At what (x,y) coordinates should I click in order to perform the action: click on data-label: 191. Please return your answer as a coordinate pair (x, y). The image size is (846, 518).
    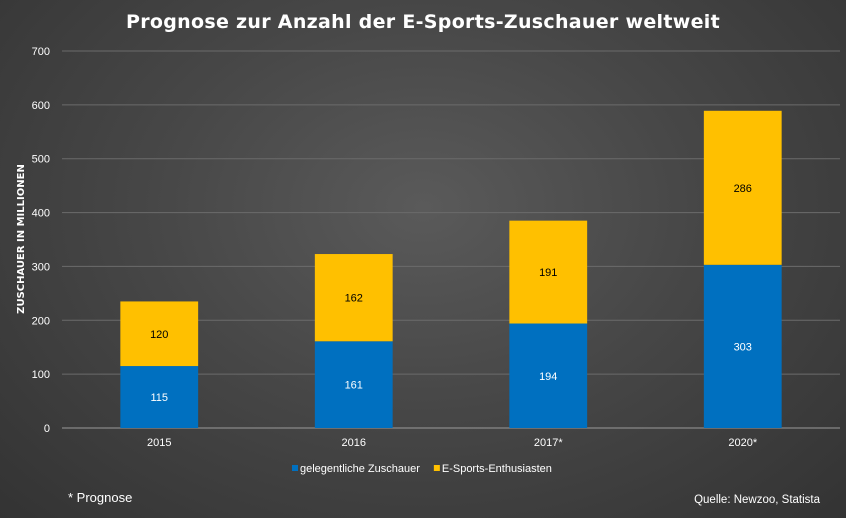
    Looking at the image, I should click on (548, 273).